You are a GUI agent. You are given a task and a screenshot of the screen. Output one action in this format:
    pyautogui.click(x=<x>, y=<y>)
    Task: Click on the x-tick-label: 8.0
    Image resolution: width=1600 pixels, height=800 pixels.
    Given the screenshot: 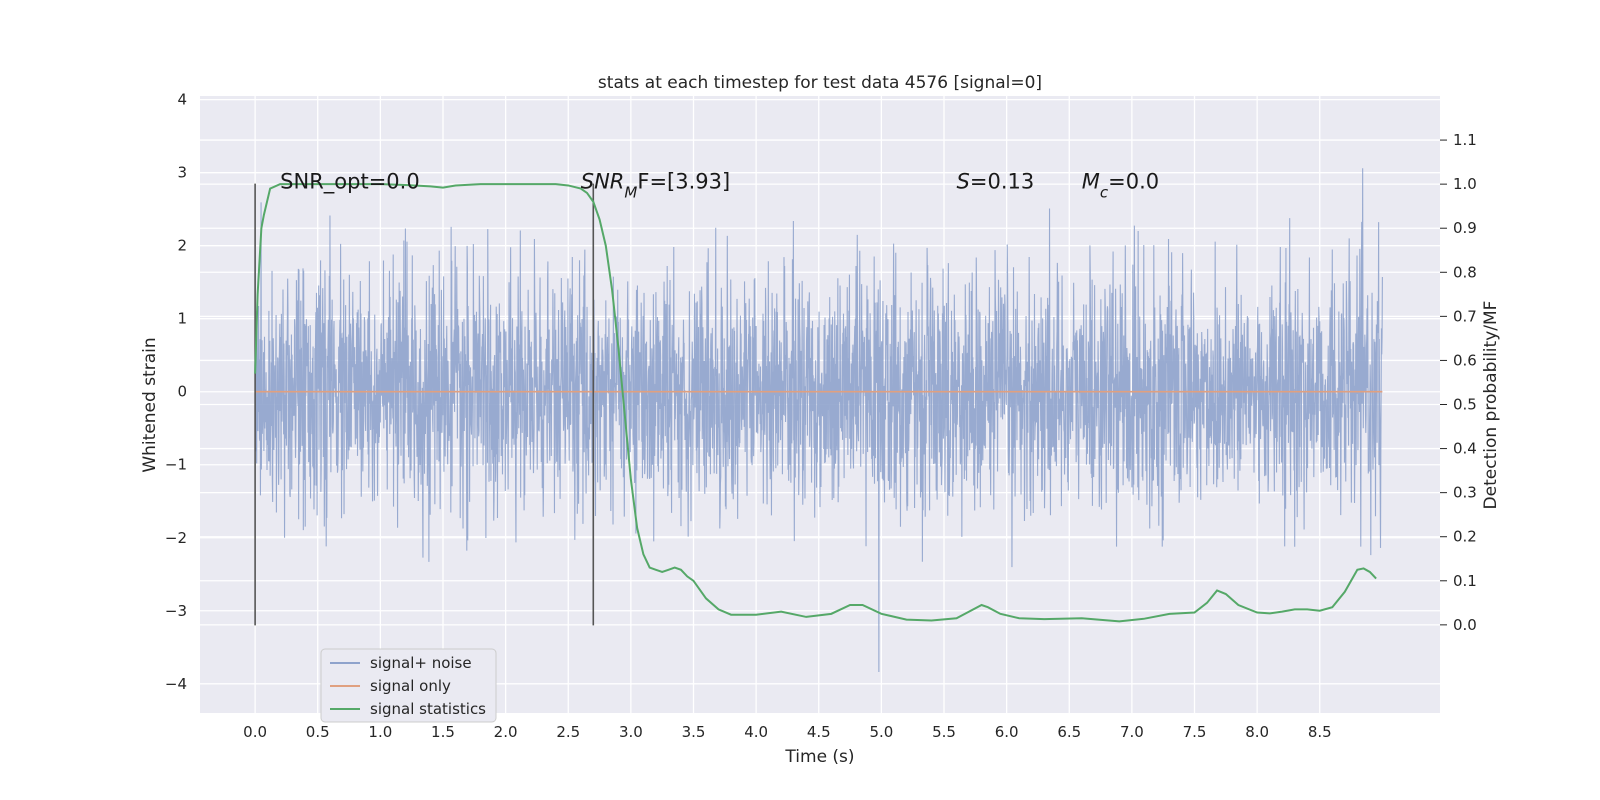 What is the action you would take?
    pyautogui.click(x=1257, y=732)
    